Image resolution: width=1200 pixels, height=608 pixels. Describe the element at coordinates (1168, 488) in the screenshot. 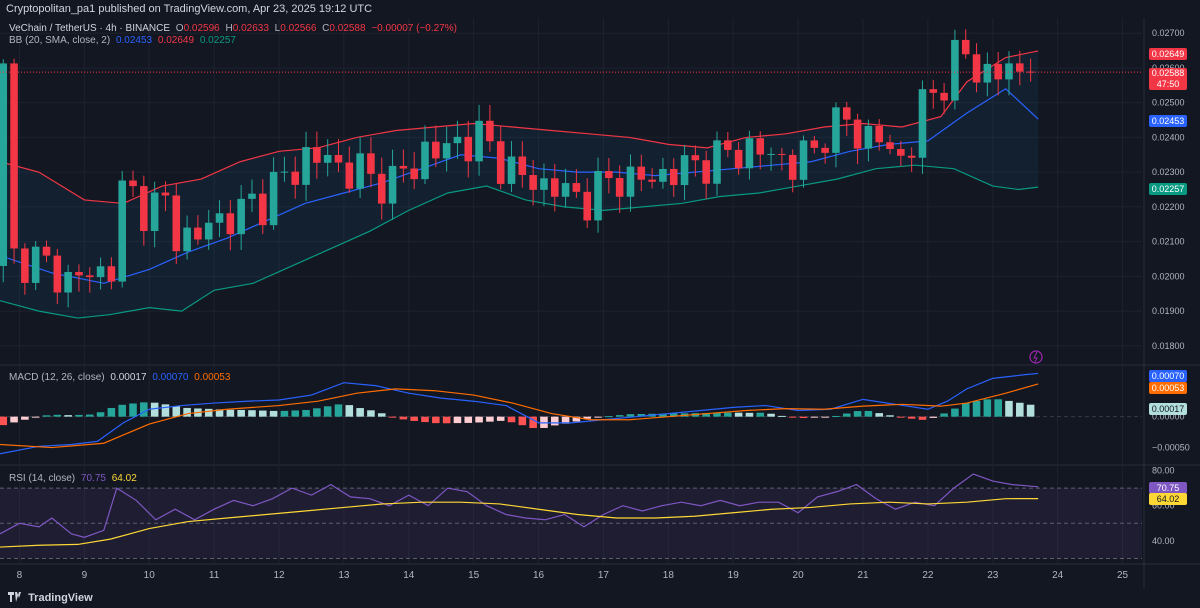

I see `rsi-badge: 70.75` at that location.